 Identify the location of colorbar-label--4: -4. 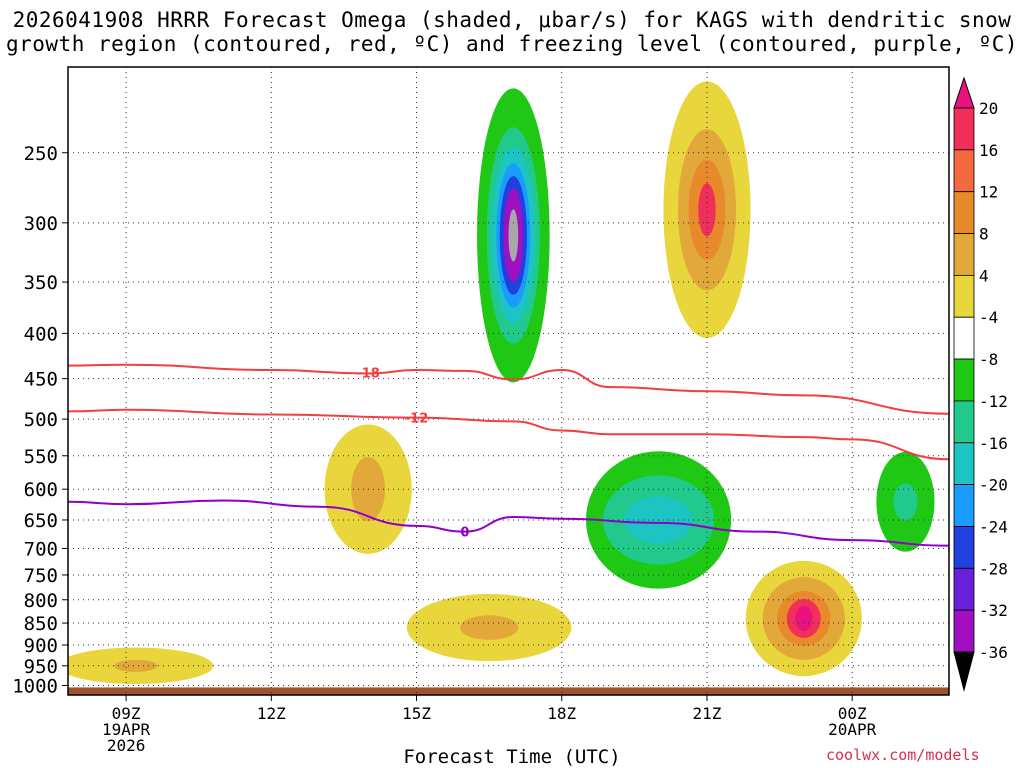
(988, 317).